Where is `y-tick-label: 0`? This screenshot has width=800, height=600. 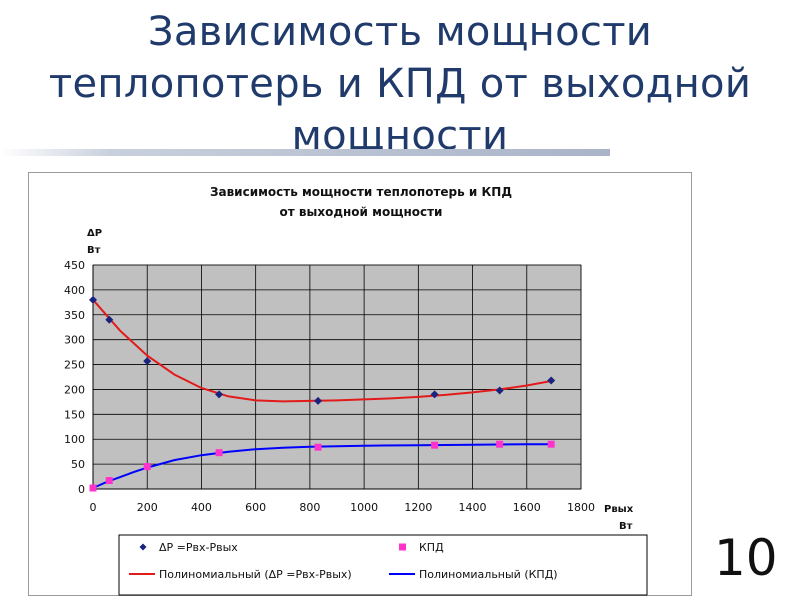 y-tick-label: 0 is located at coordinates (81, 489).